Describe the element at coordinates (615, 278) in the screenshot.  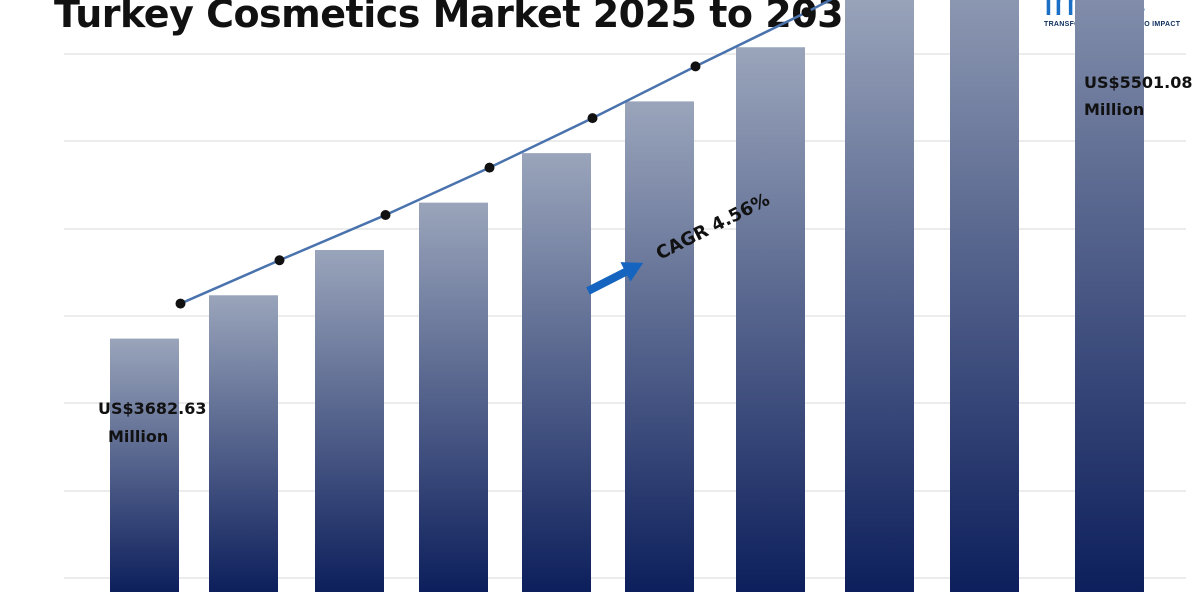
I see `cagr-arrow-icon` at that location.